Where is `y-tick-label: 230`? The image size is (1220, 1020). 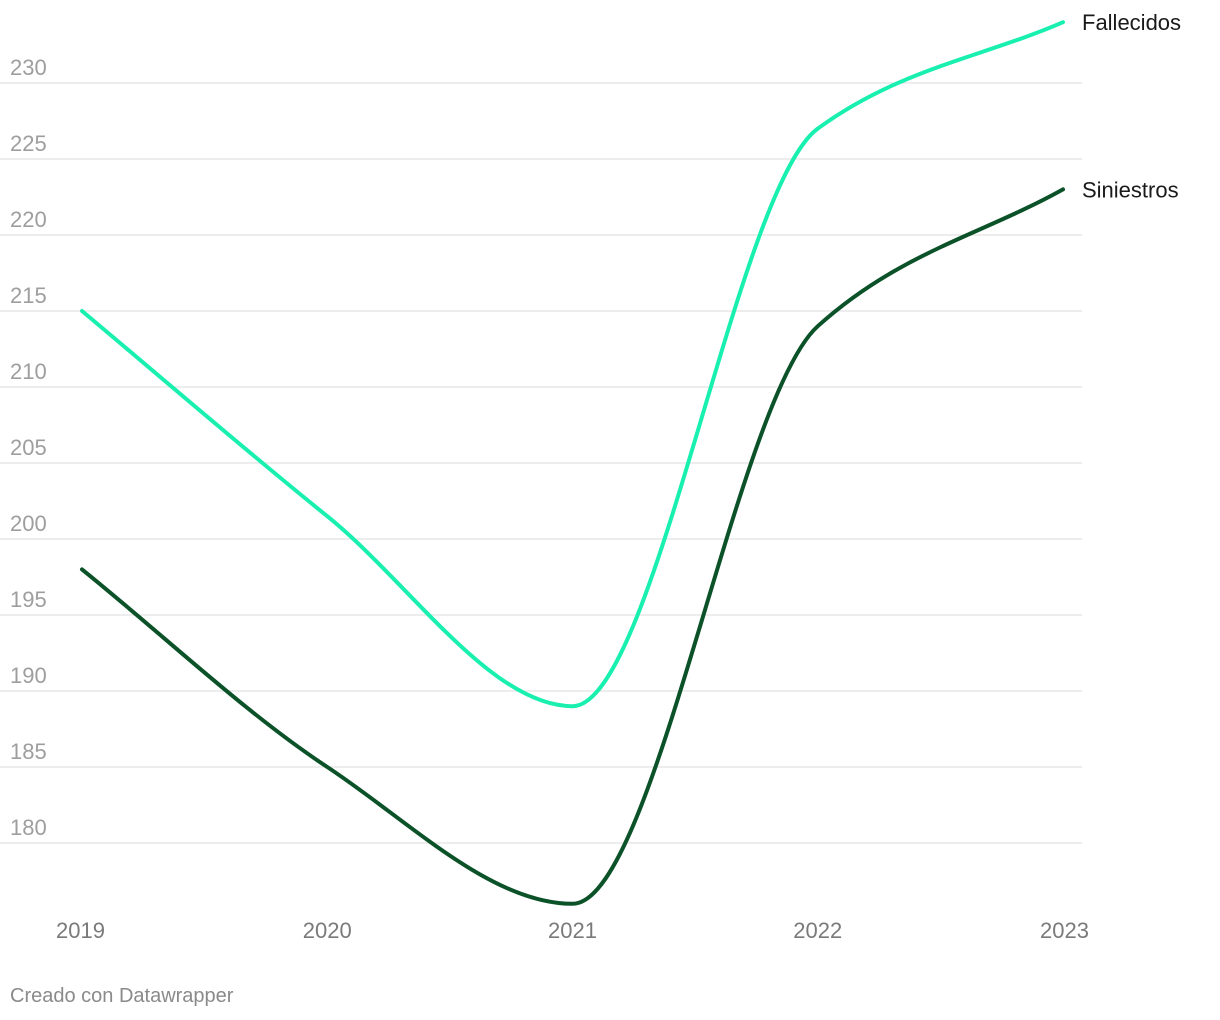 y-tick-label: 230 is located at coordinates (28, 67).